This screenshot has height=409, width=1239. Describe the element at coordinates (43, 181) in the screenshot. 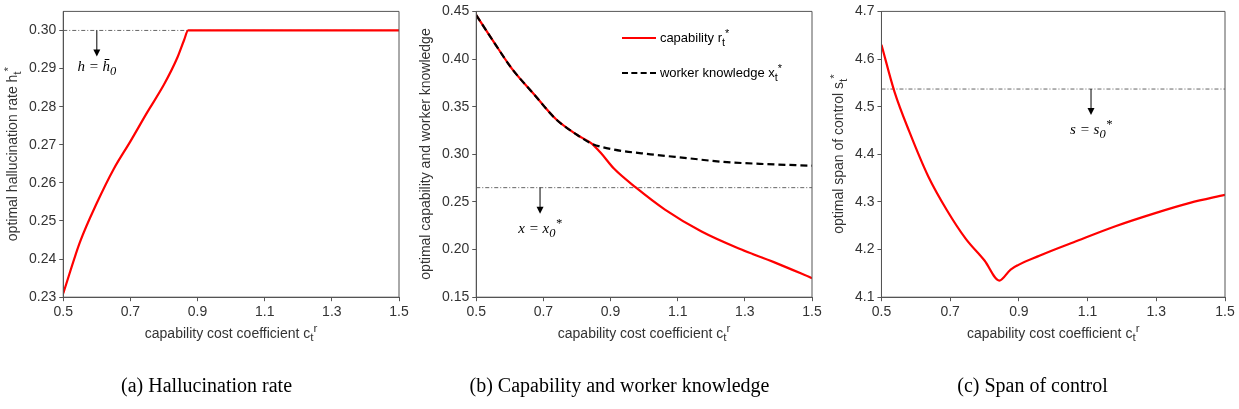

I see `y-tick-label: 0.26` at that location.